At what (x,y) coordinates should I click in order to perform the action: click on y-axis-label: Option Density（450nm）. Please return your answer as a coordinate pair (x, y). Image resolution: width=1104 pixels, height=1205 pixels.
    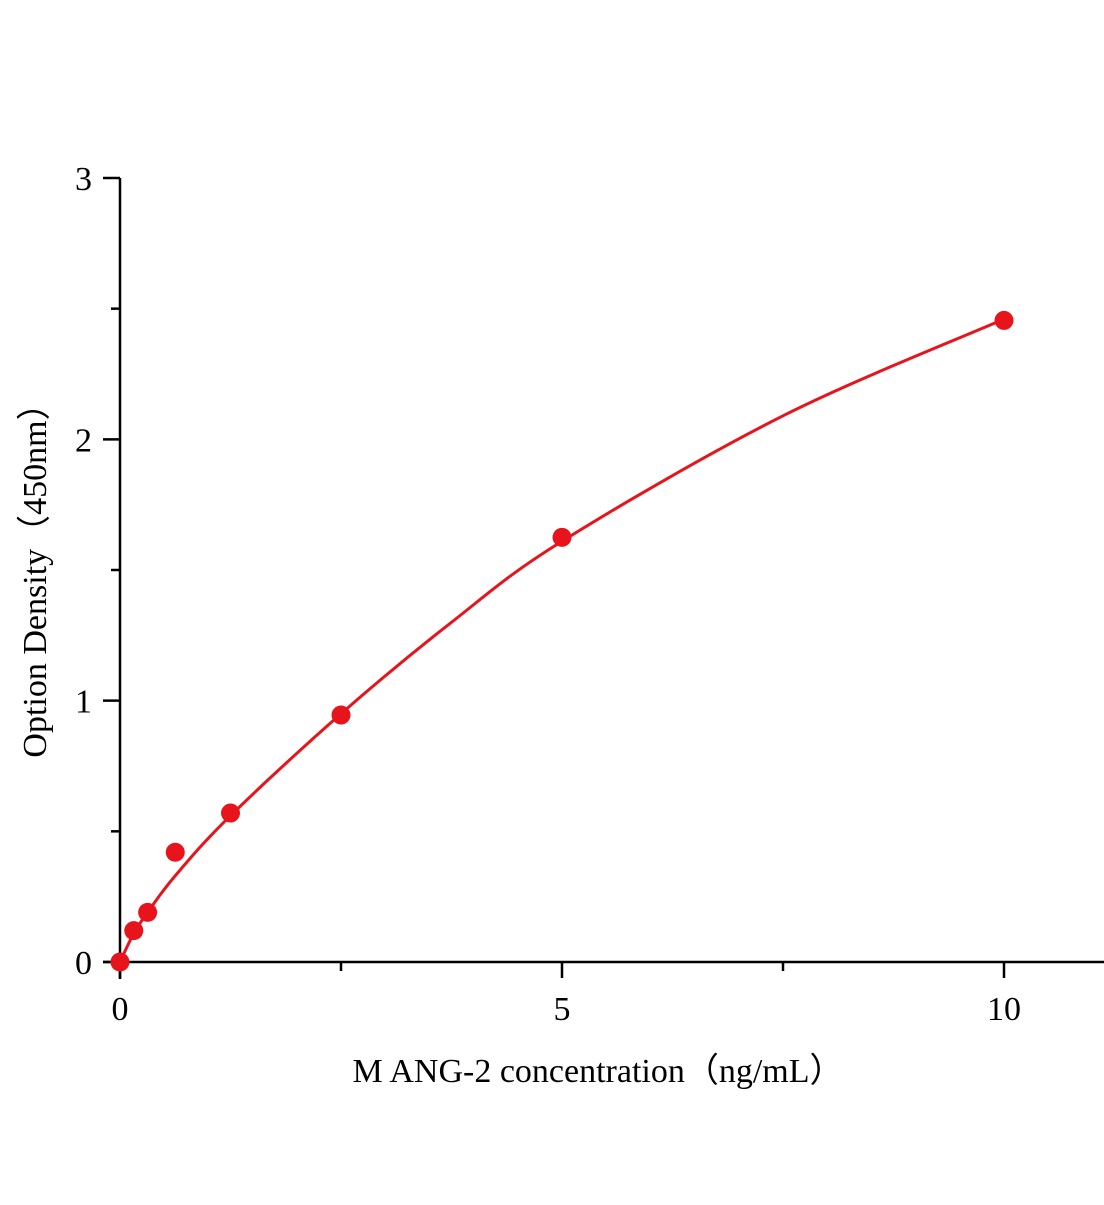
    Looking at the image, I should click on (35, 571).